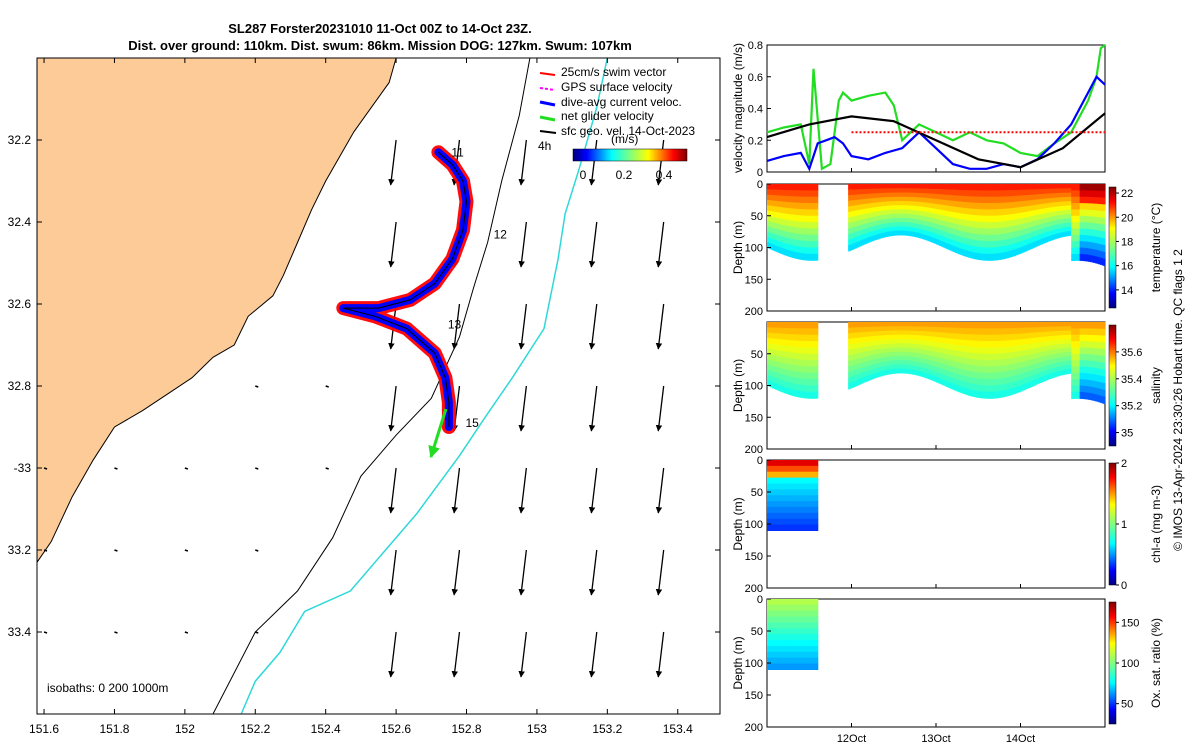 This screenshot has width=1200, height=750. What do you see at coordinates (628, 131) in the screenshot?
I see `legend-label-sfc-geo: sfc geo. vel. 14-Oct-2023` at bounding box center [628, 131].